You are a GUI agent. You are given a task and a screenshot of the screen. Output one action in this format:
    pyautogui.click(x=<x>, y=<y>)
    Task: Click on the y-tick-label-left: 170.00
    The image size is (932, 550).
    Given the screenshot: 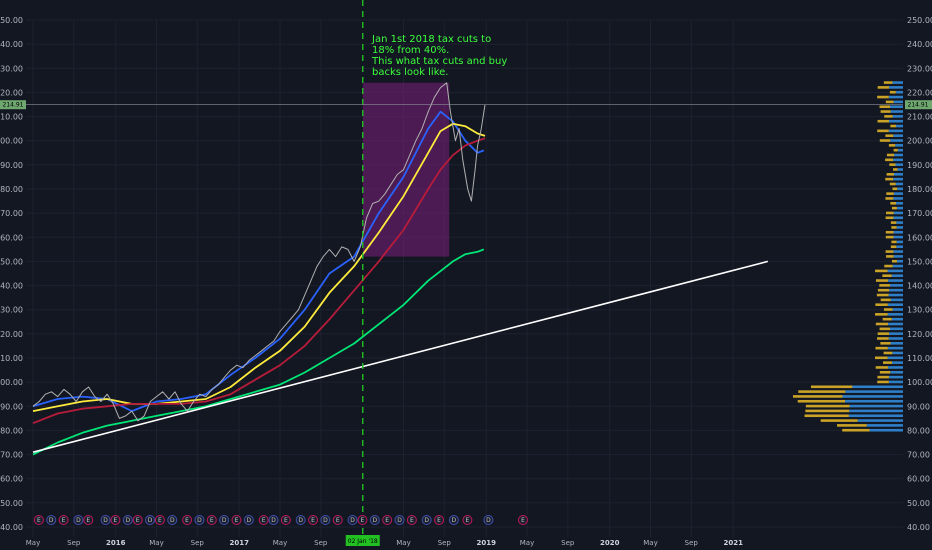 What is the action you would take?
    pyautogui.click(x=11, y=213)
    